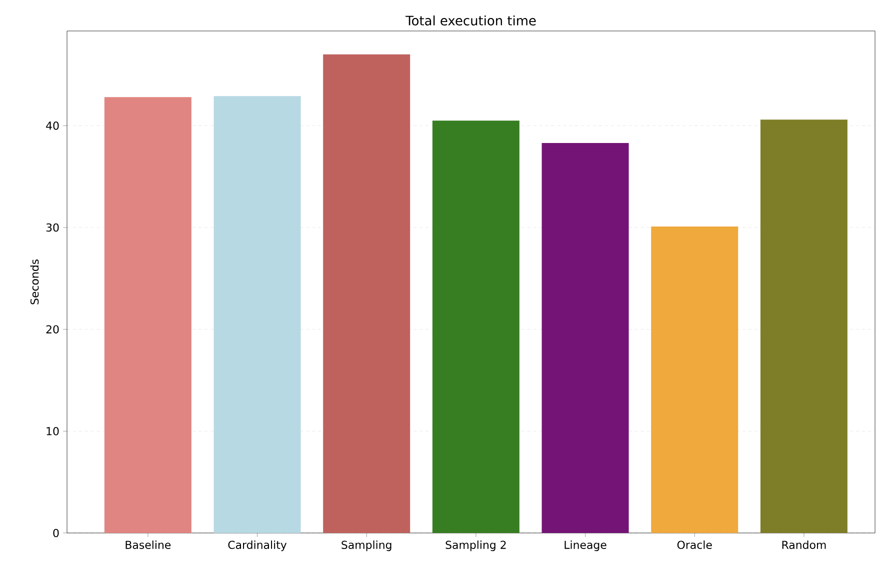 Image resolution: width=877 pixels, height=565 pixels. Describe the element at coordinates (56, 533) in the screenshot. I see `y-tick-label: 0` at that location.